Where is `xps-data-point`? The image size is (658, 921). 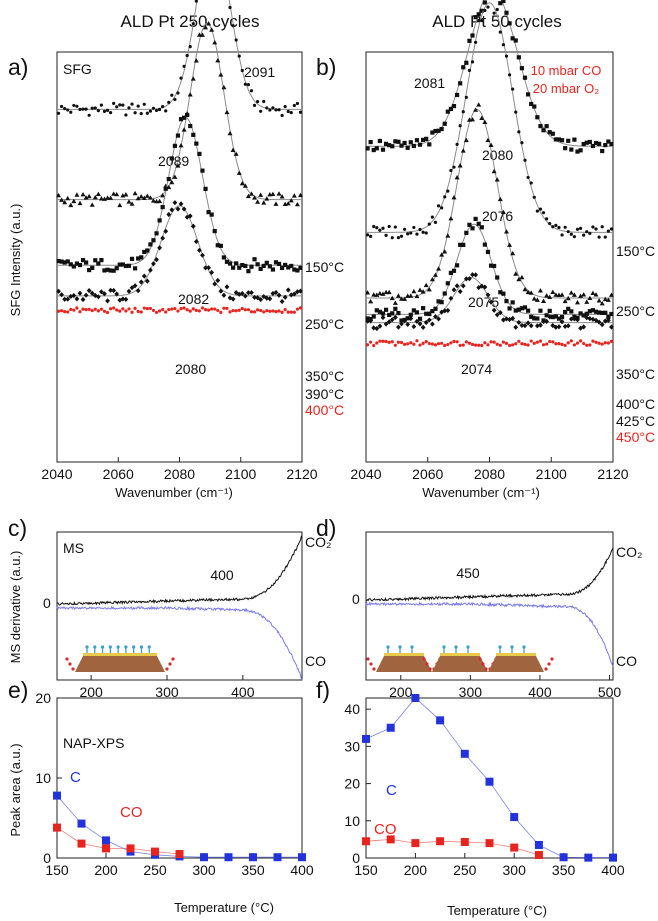 xps-data-point is located at coordinates (390, 839).